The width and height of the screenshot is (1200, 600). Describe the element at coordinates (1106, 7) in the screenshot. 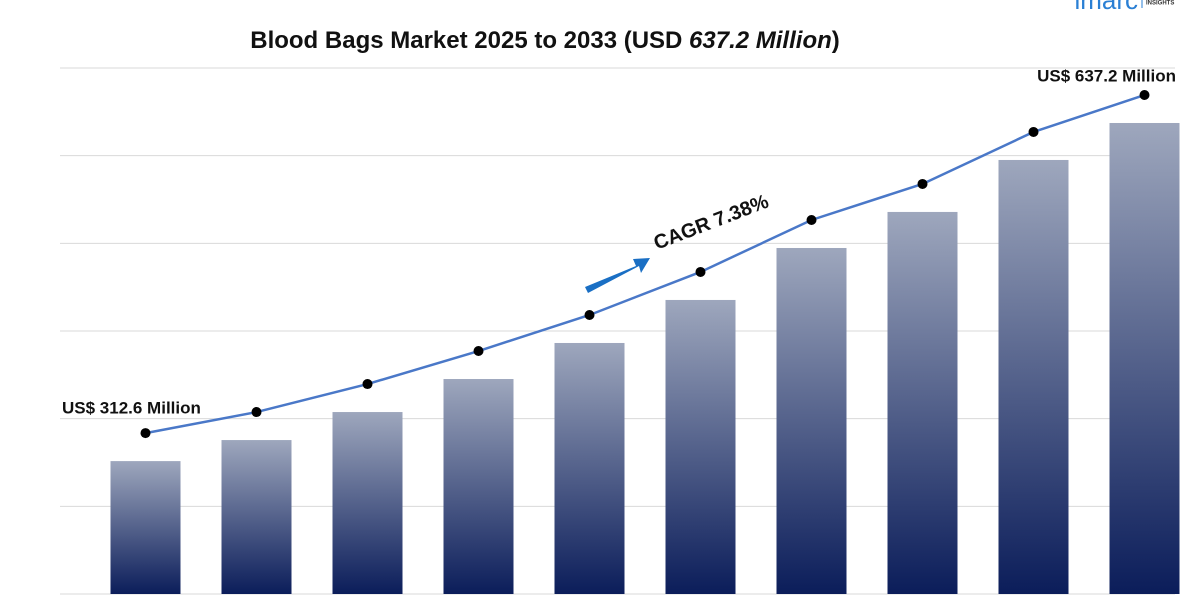

I see `logo: imarc` at that location.